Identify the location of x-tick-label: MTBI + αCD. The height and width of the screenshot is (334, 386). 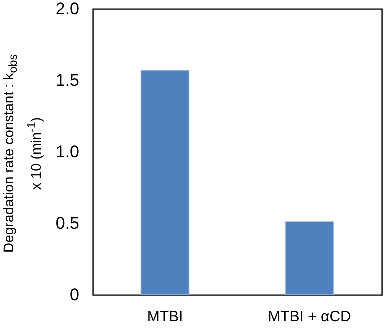
(310, 317).